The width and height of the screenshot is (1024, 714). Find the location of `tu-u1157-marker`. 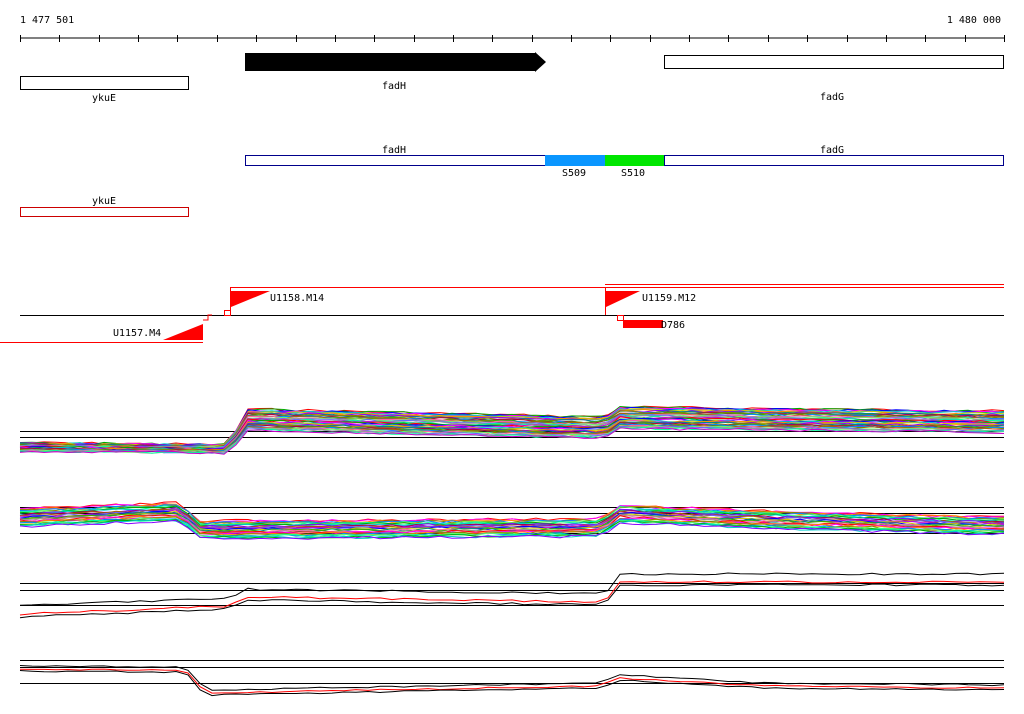

tu-u1157-marker is located at coordinates (227, 313).